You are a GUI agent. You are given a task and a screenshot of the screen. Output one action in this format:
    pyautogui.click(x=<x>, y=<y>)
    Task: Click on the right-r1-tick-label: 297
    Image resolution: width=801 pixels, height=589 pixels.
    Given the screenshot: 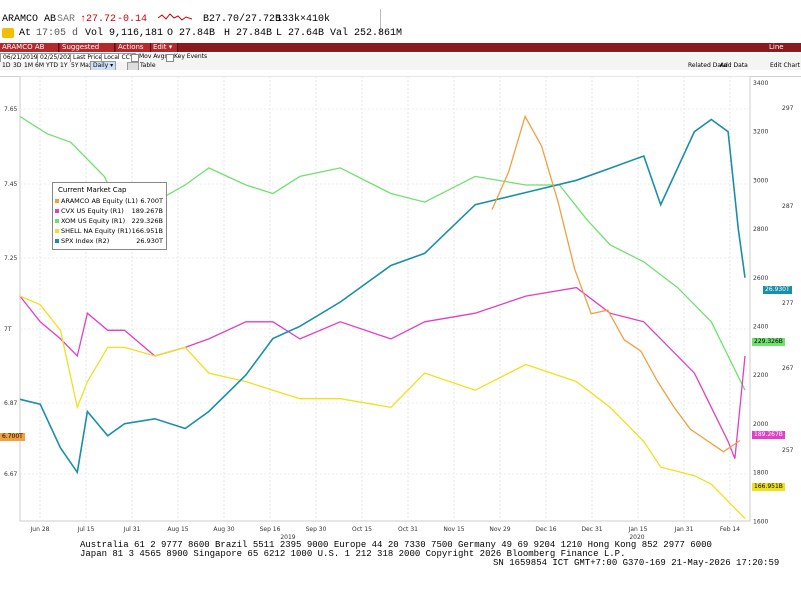 What is the action you would take?
    pyautogui.click(x=788, y=108)
    